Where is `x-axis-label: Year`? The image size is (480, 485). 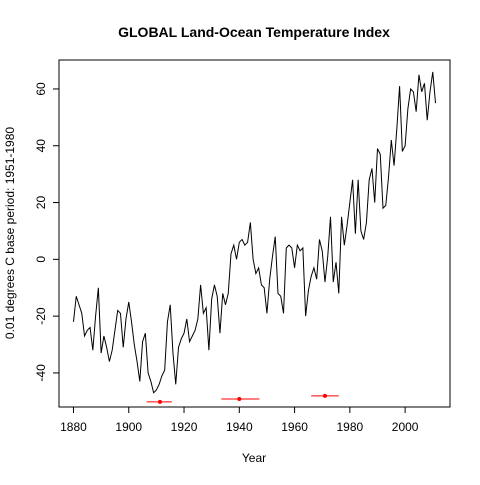
x-axis-label: Year is located at coordinates (254, 458).